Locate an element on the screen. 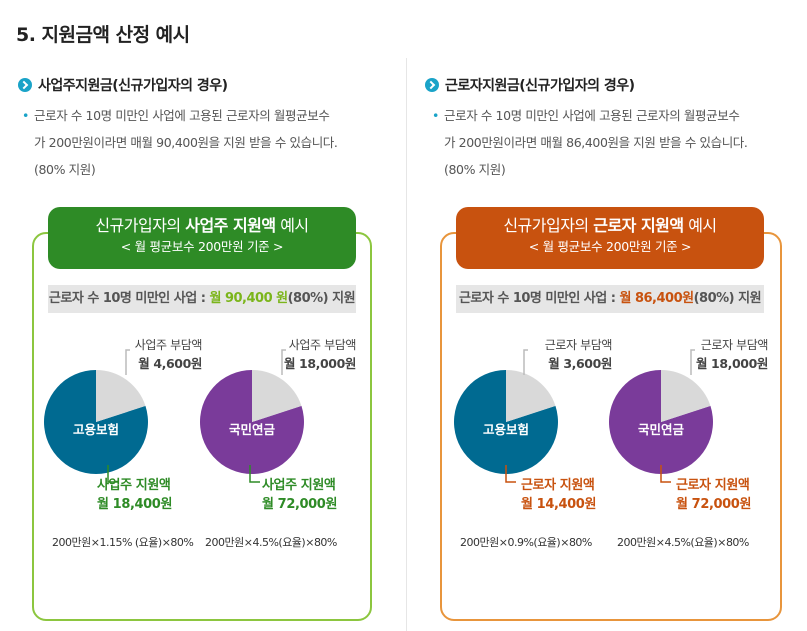 The width and height of the screenshot is (807, 631). summary-amount: 월 90,400 원 is located at coordinates (248, 298).